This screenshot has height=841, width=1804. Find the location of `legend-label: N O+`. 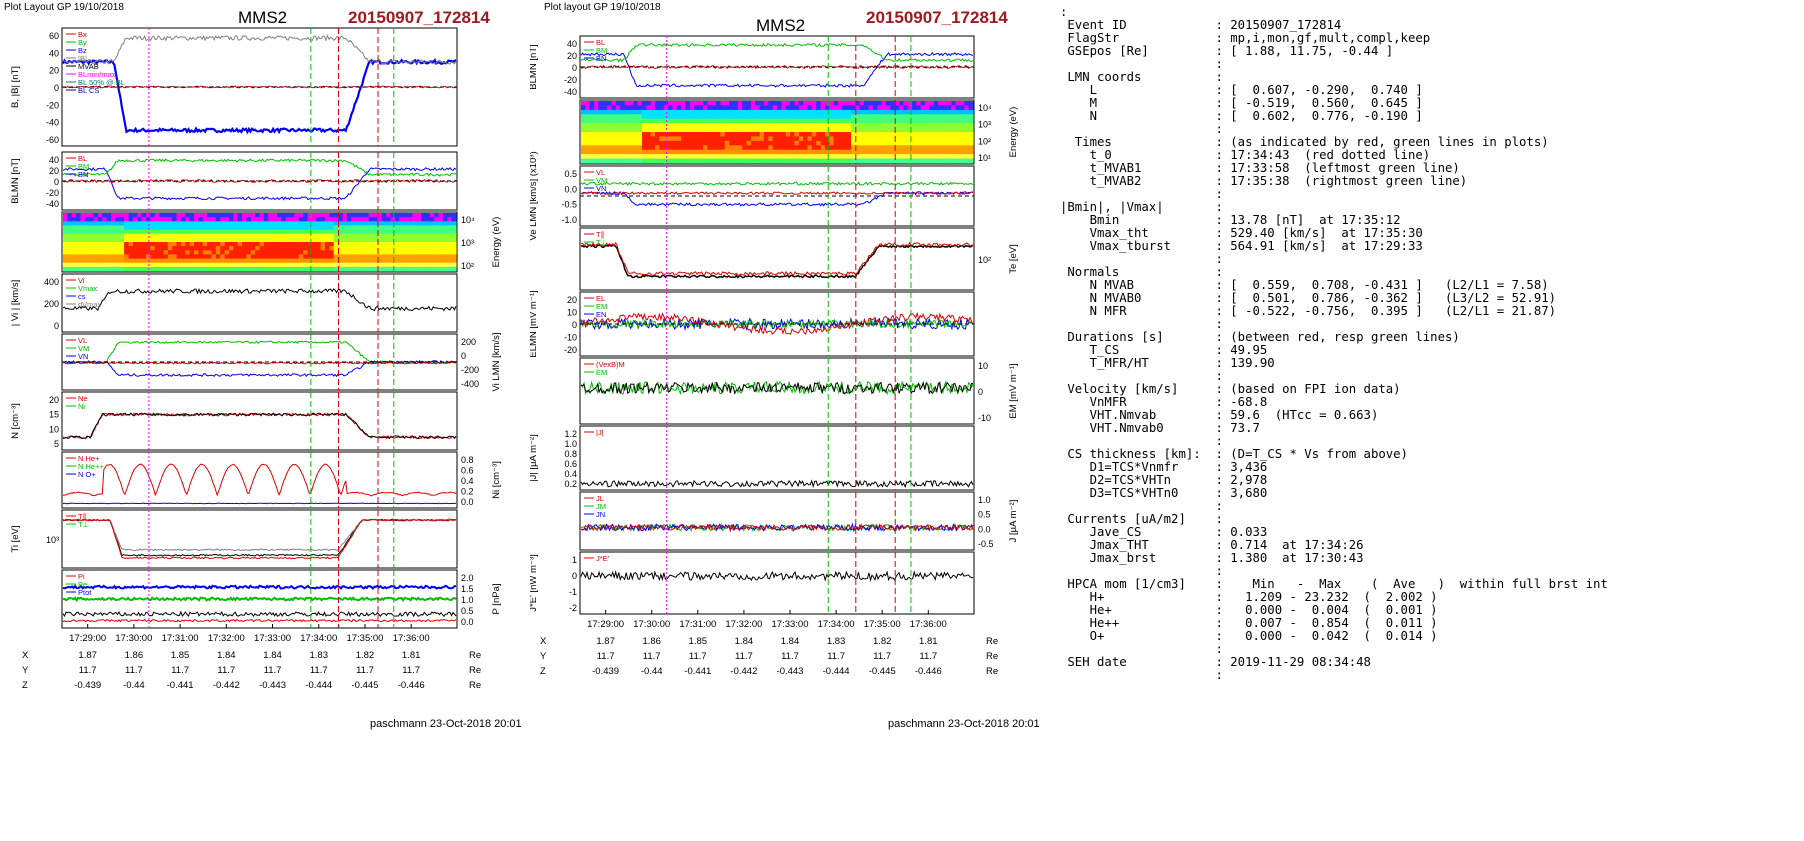

legend-label: N O+ is located at coordinates (87, 474).